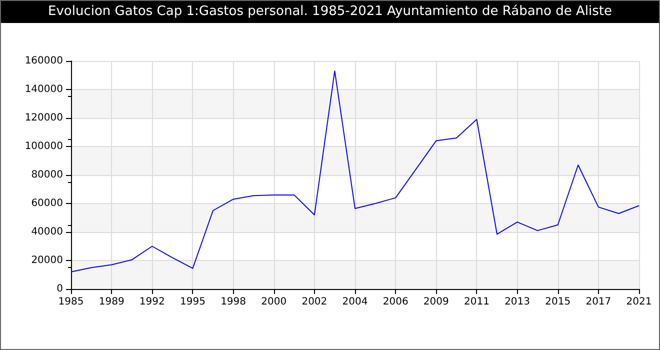 The image size is (660, 350). What do you see at coordinates (47, 203) in the screenshot?
I see `y-tick-label: 60000` at bounding box center [47, 203].